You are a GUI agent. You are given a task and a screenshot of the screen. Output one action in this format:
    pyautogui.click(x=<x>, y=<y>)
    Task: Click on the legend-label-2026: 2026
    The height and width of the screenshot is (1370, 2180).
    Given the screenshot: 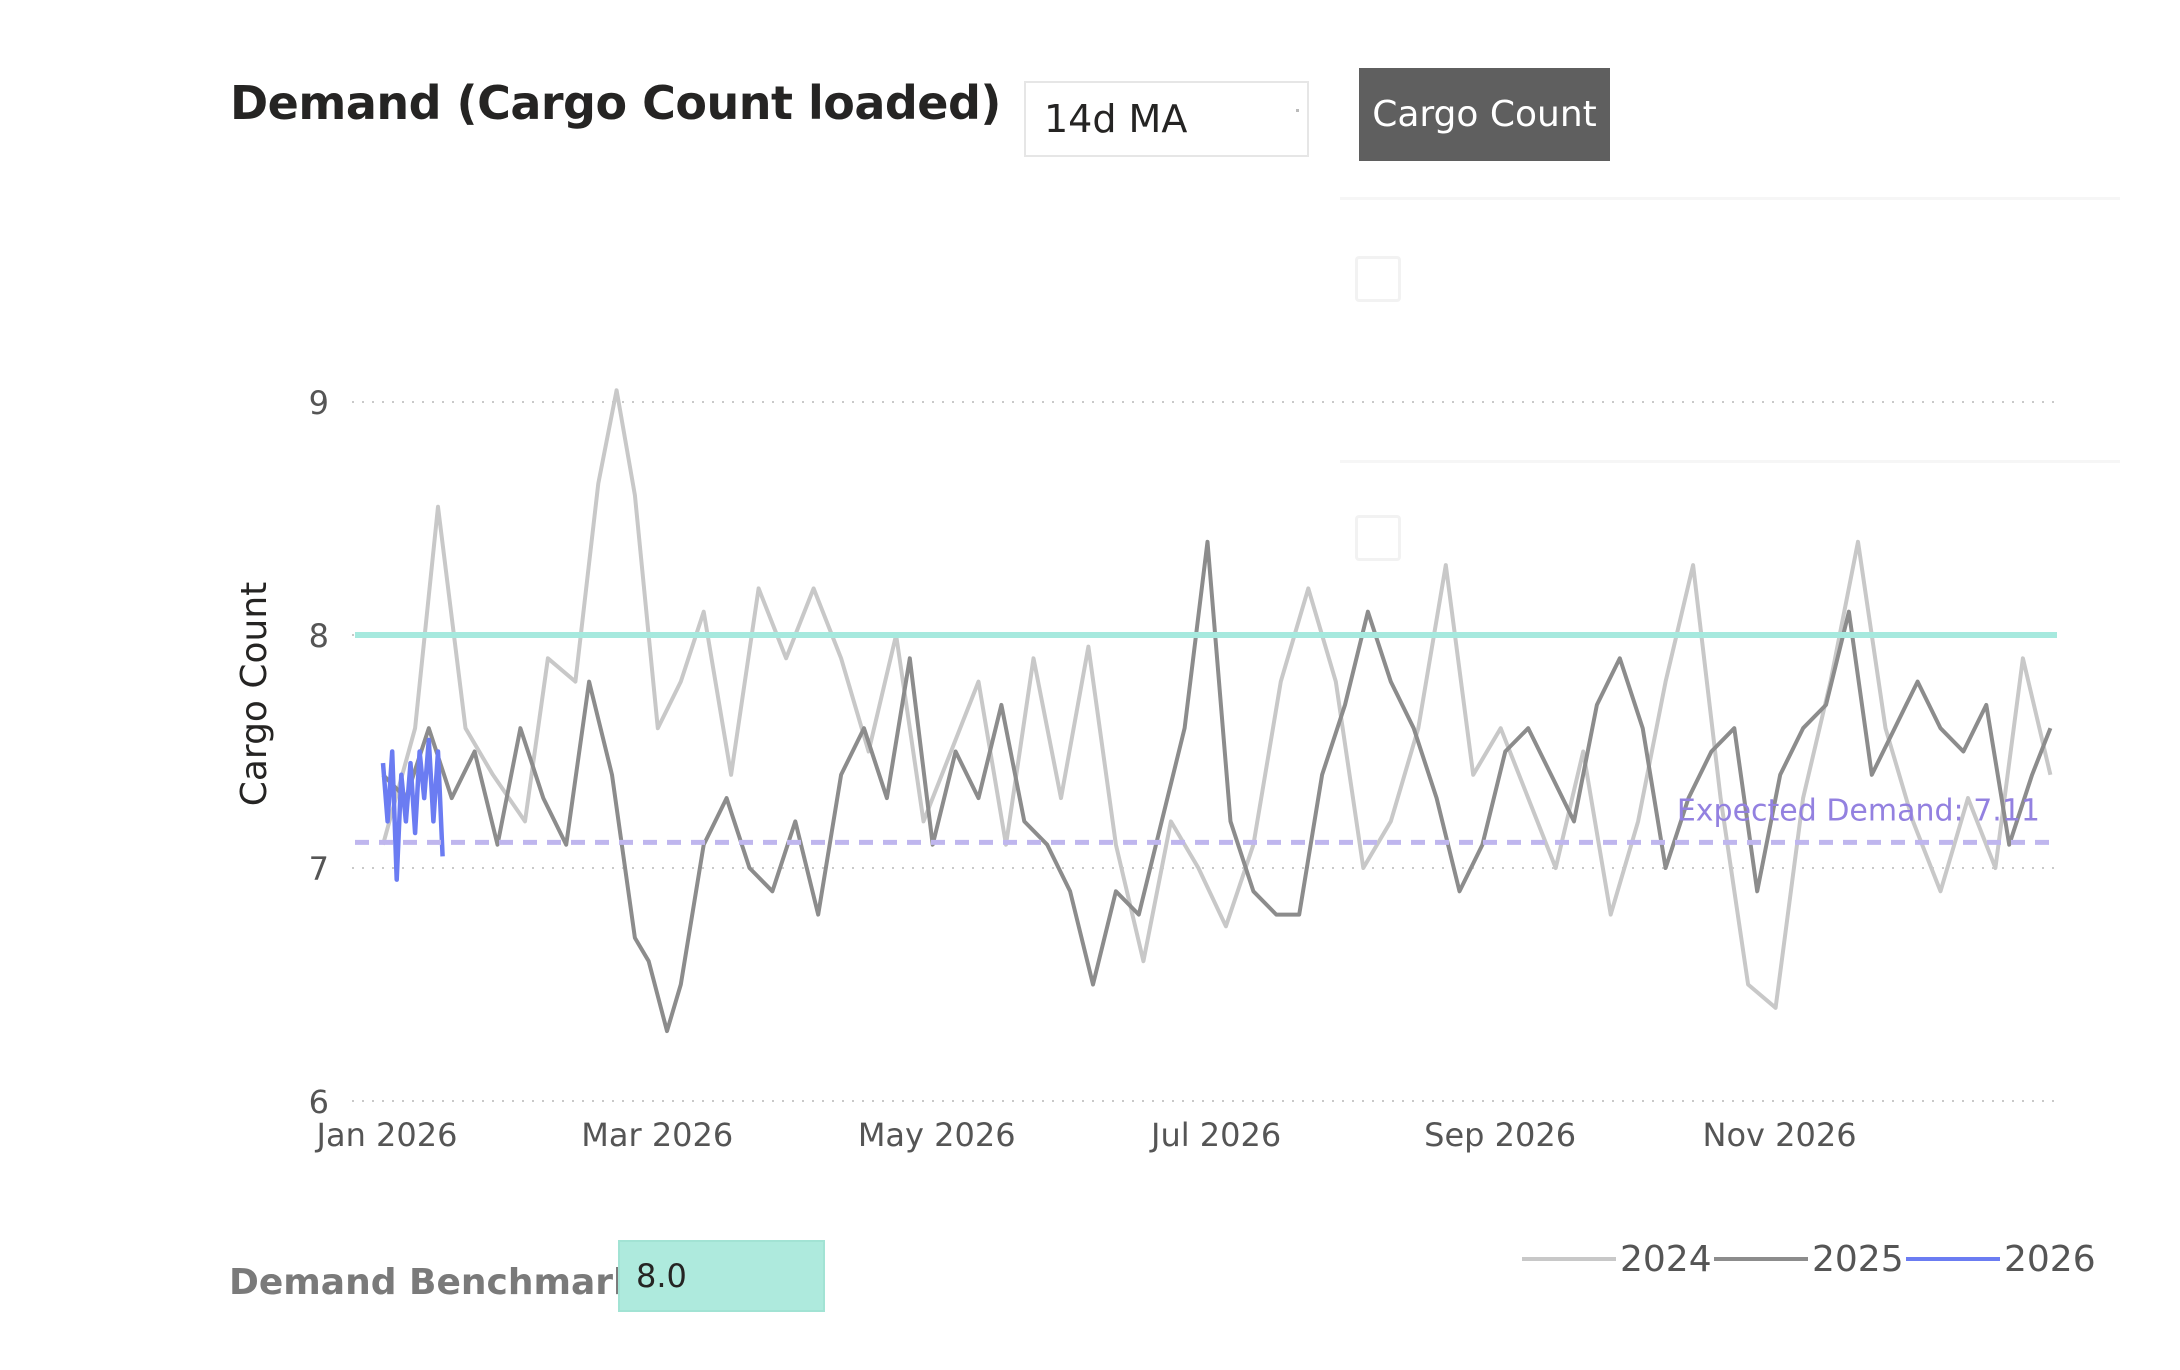 What is the action you would take?
    pyautogui.click(x=2050, y=1259)
    